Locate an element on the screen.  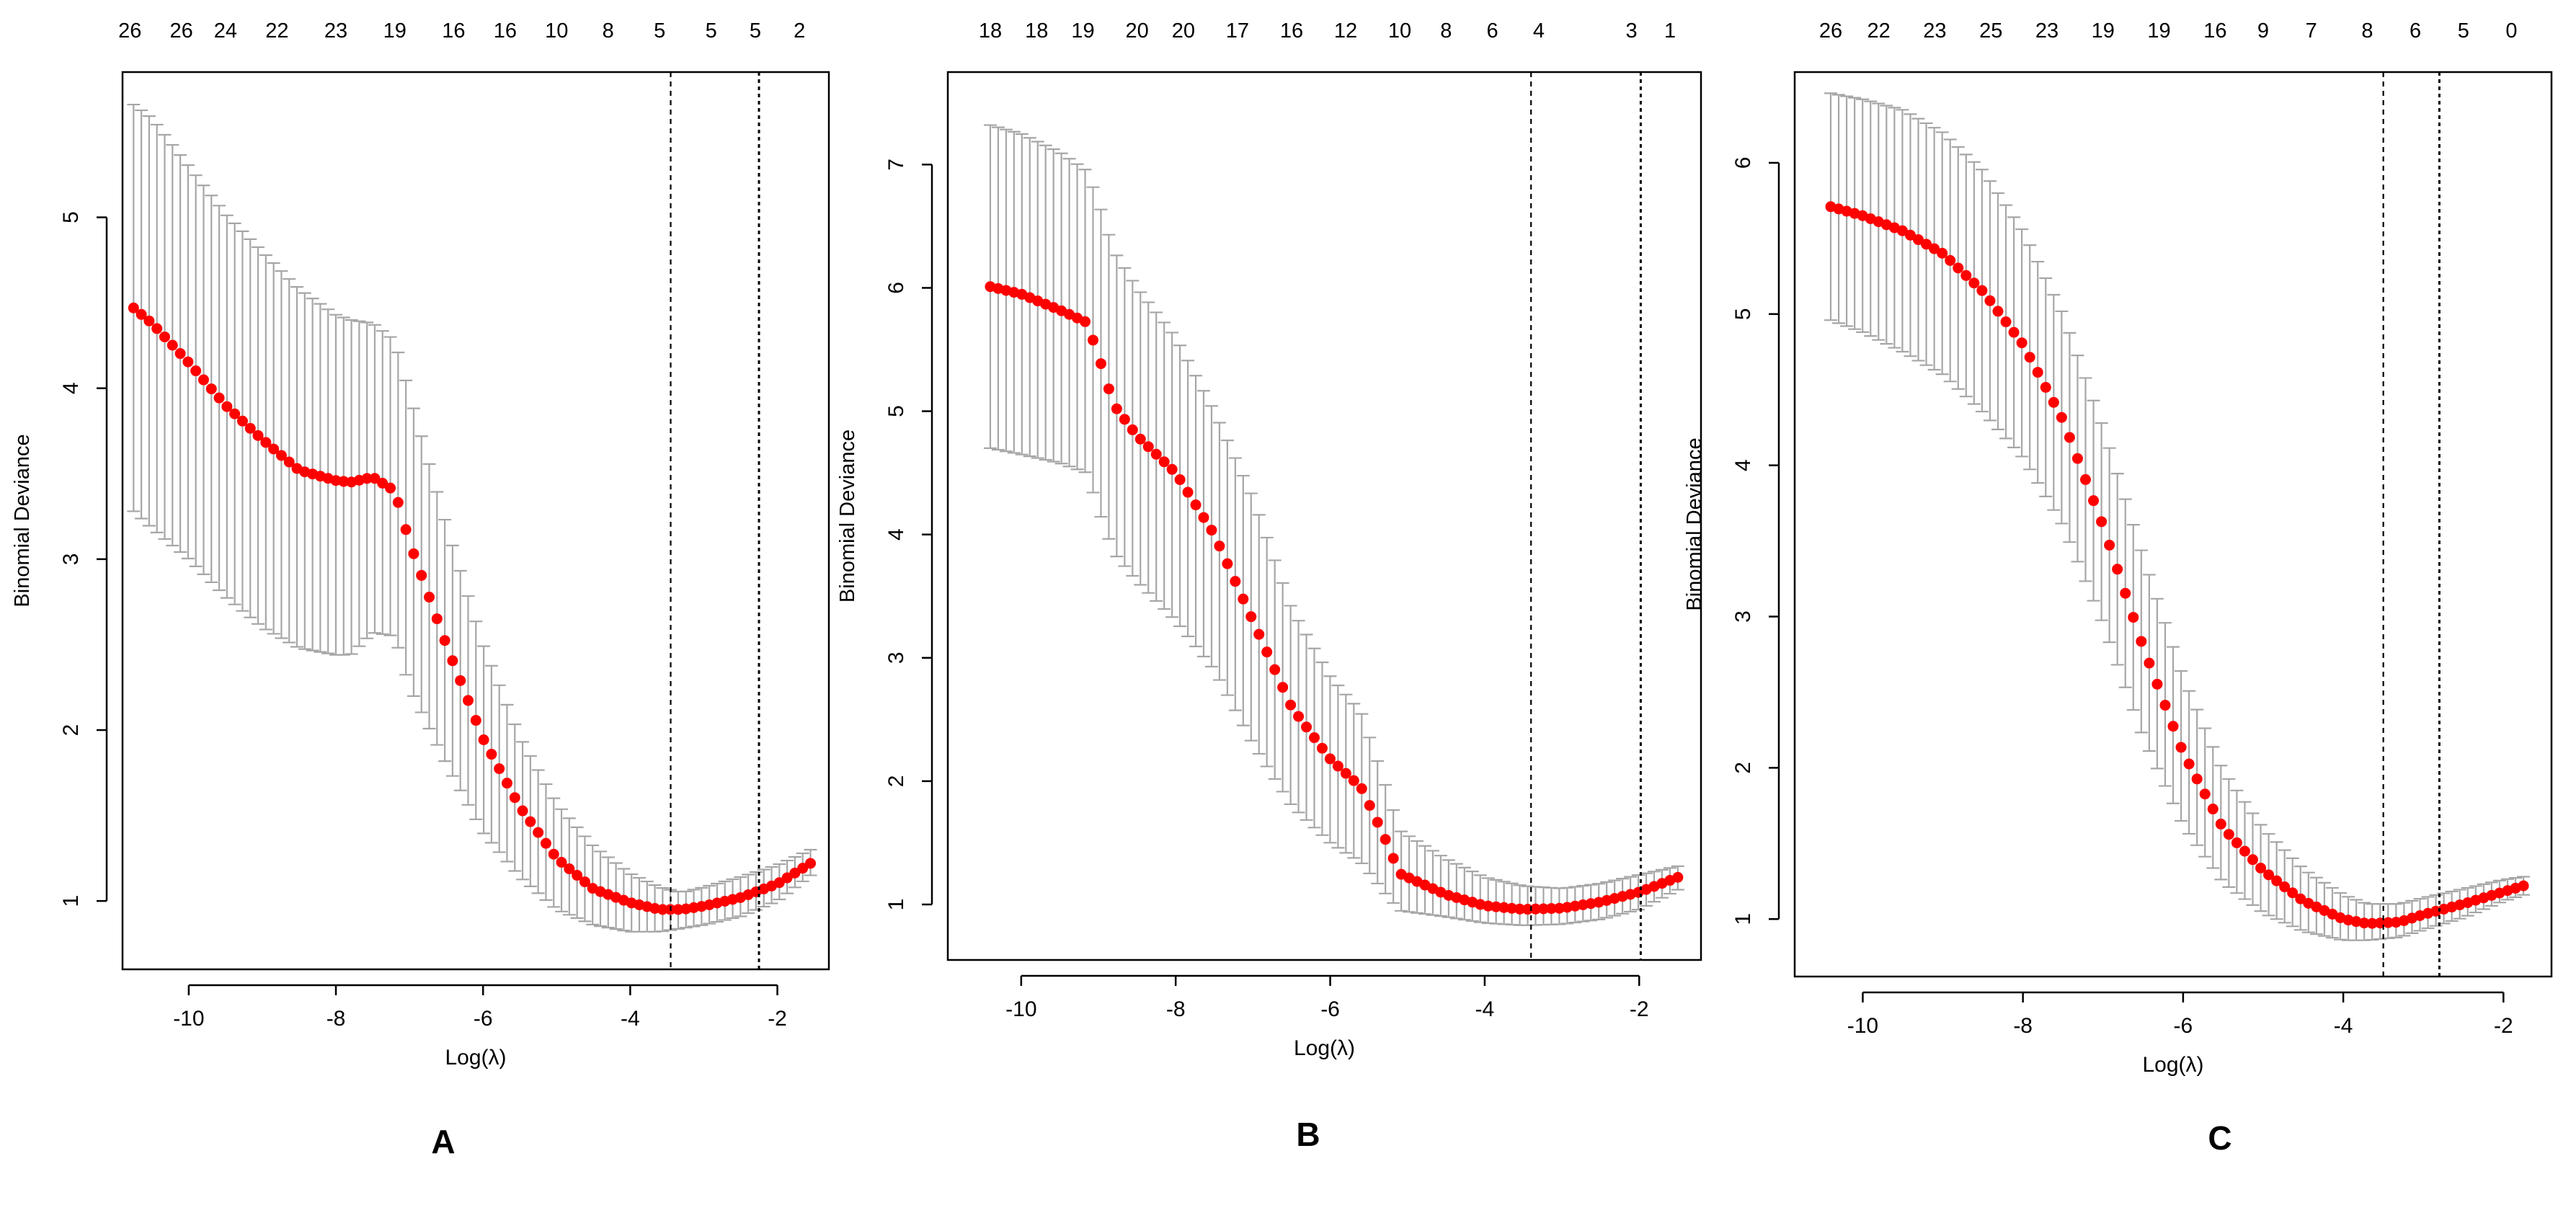
panel-c-y-tick-label: 3 is located at coordinates (1743, 616).